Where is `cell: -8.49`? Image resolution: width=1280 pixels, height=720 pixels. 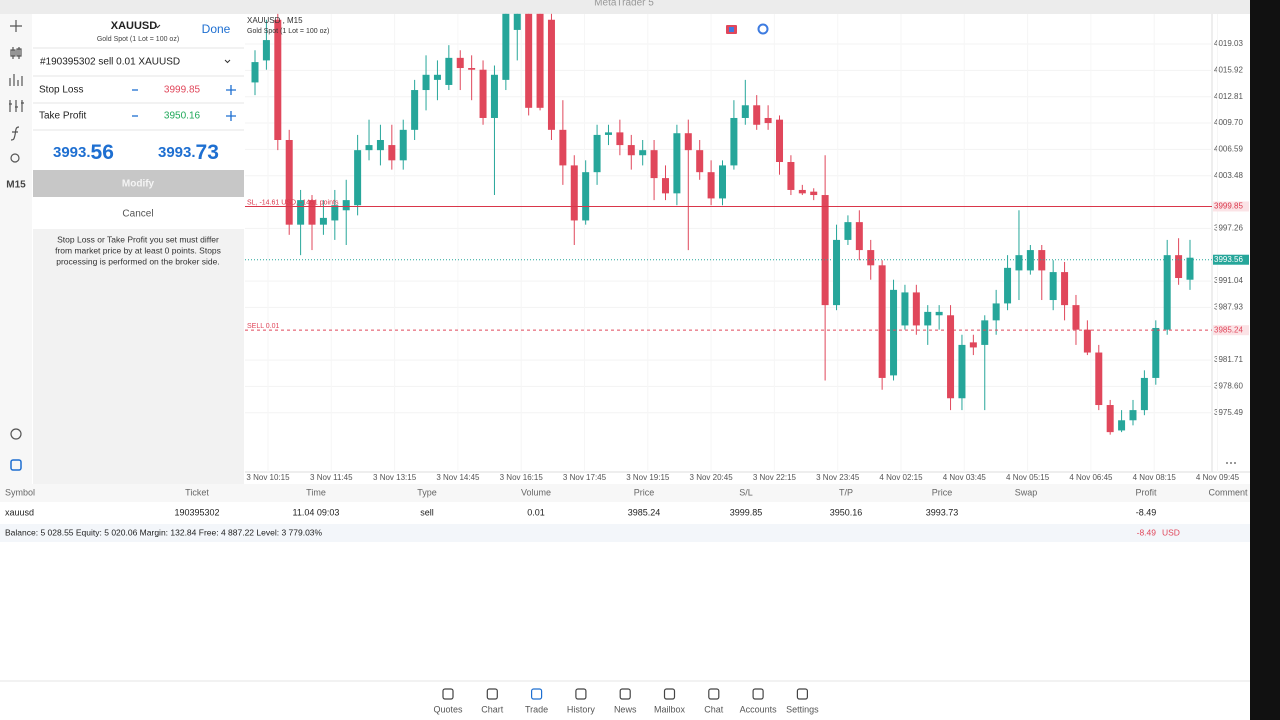 cell: -8.49 is located at coordinates (1146, 512).